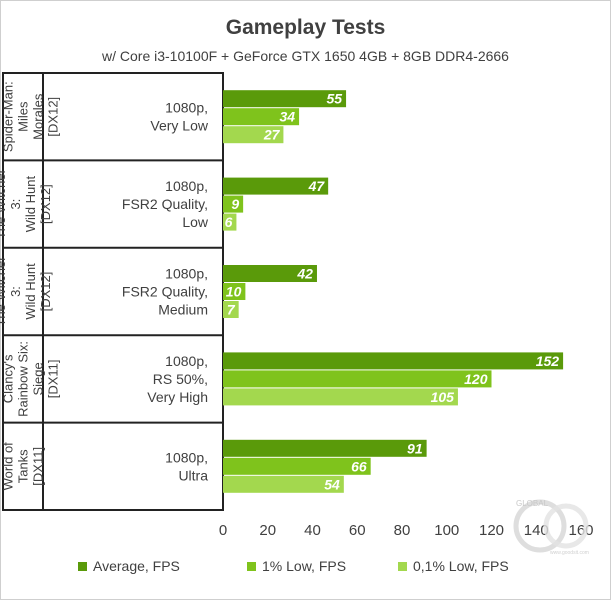 This screenshot has height=600, width=611. I want to click on setting-label: 1080p, RS 50%, Very High, so click(177, 379).